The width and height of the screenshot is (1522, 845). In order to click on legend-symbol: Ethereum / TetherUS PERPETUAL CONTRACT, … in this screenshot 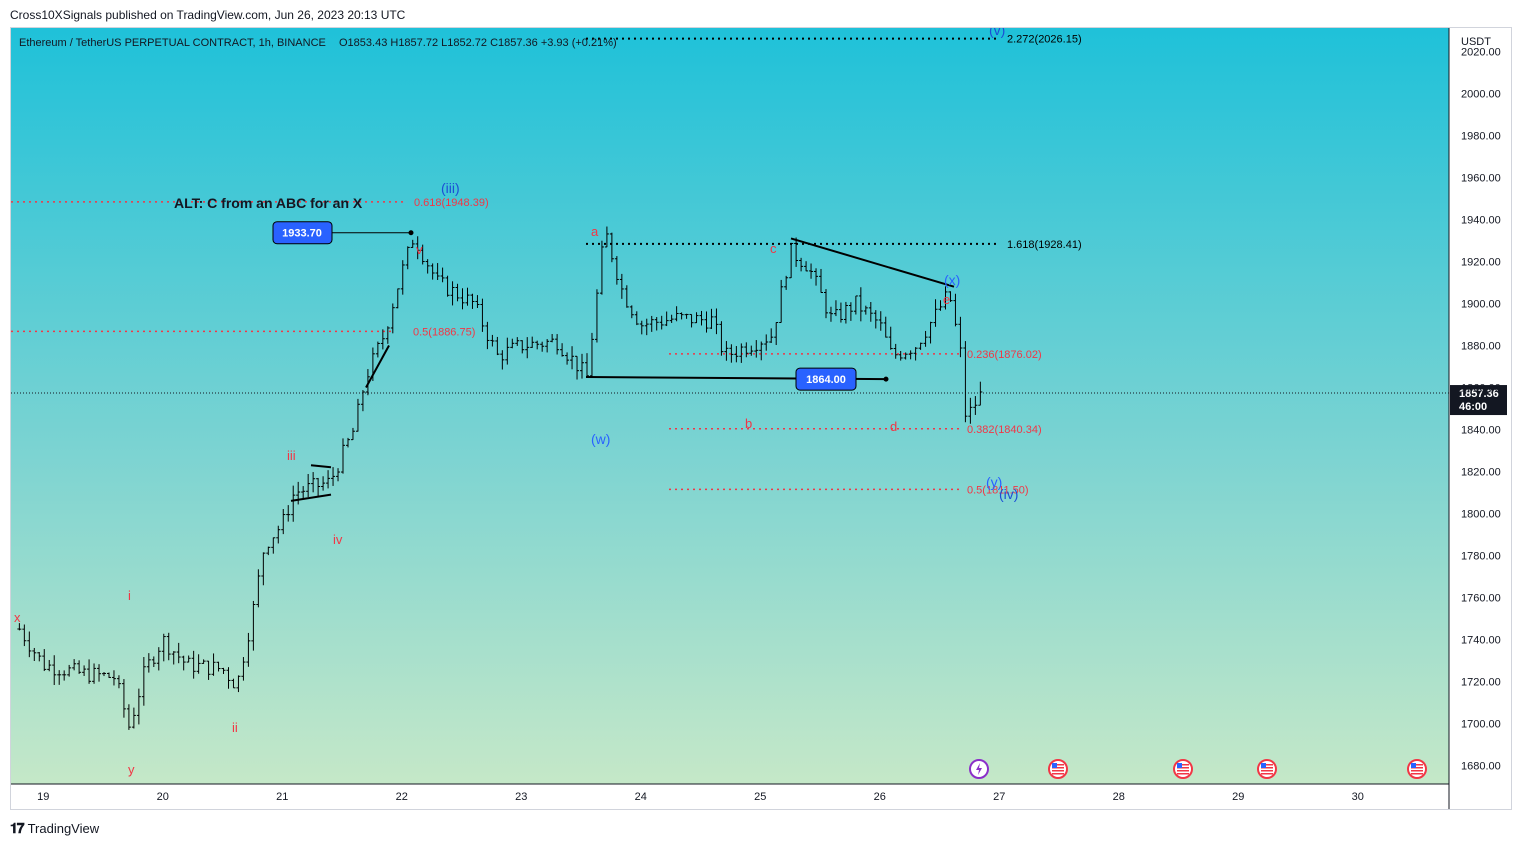, I will do `click(172, 43)`.